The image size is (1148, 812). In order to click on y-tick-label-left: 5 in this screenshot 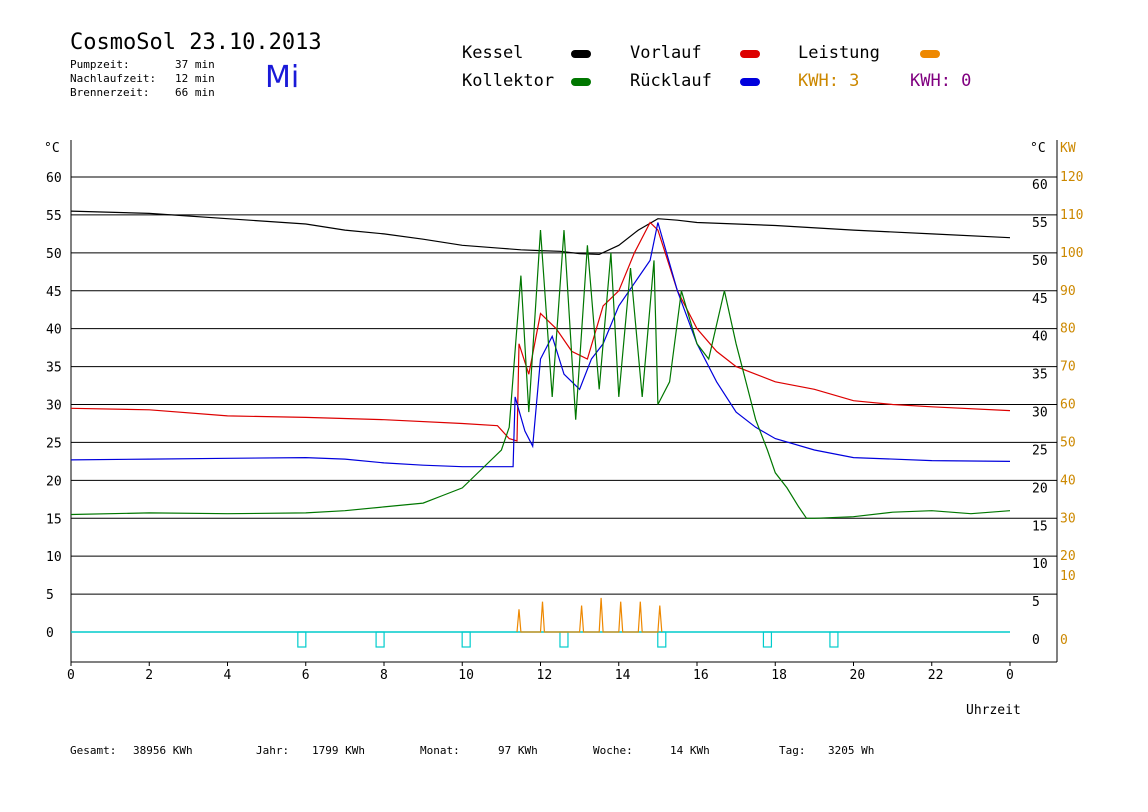, I will do `click(50, 595)`.